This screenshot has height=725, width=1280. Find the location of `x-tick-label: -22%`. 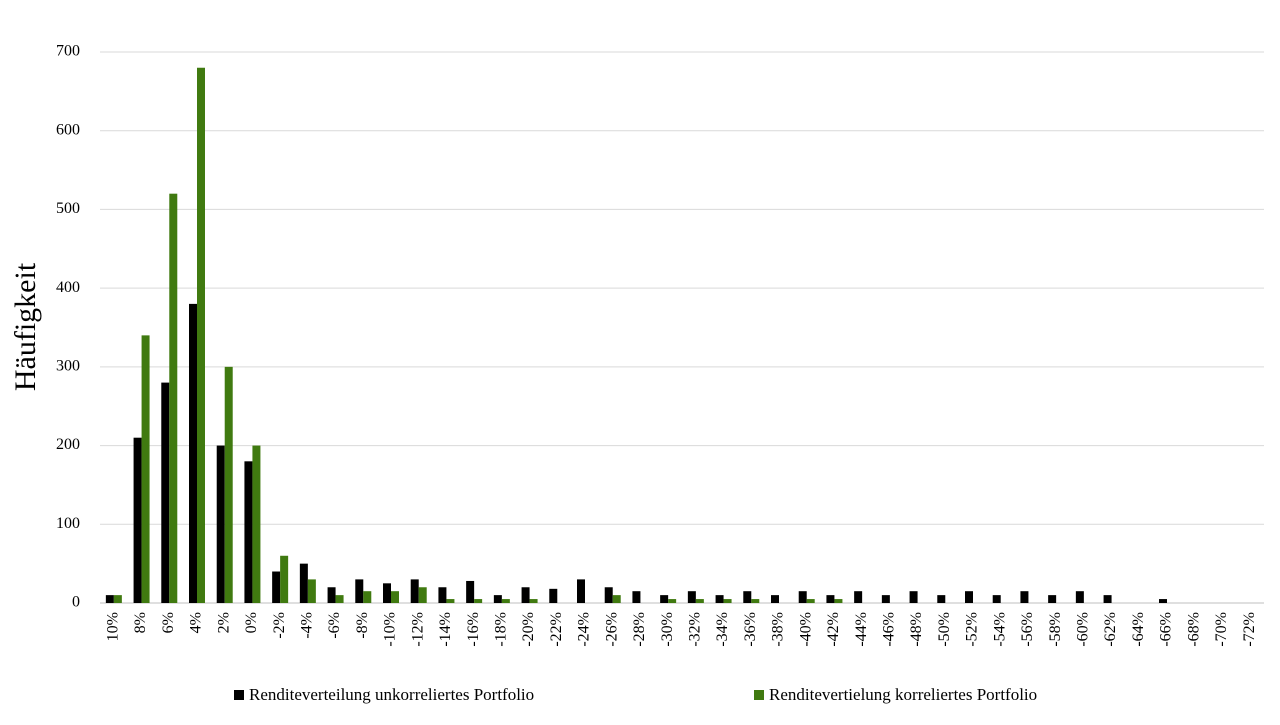

x-tick-label: -22% is located at coordinates (556, 629).